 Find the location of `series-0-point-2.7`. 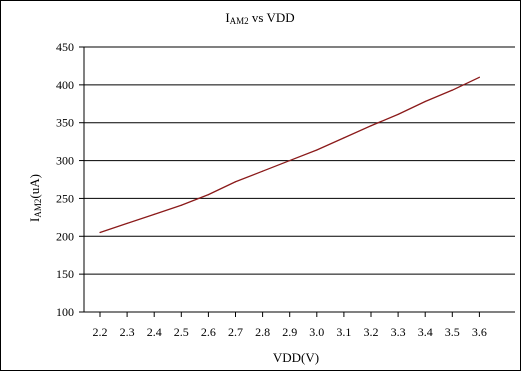

series-0-point-2.7 is located at coordinates (235, 182).